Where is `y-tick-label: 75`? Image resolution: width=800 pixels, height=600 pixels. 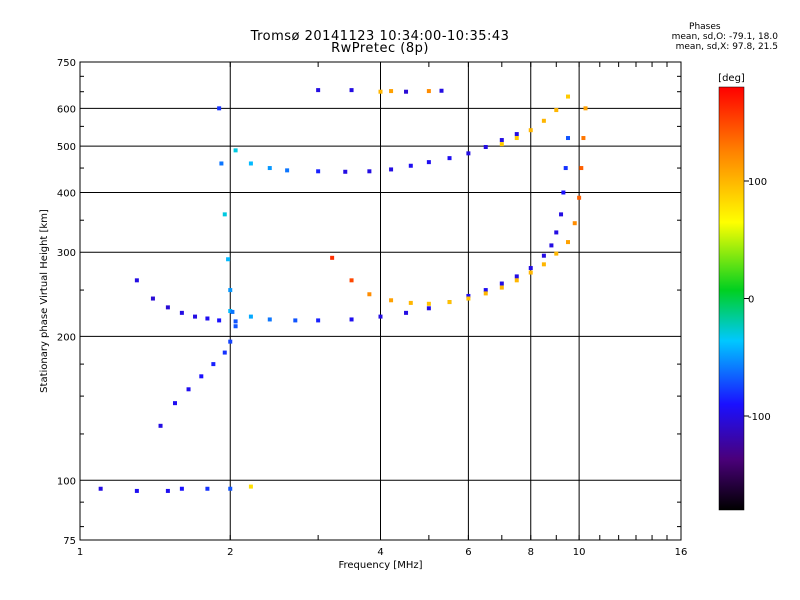 y-tick-label: 75 is located at coordinates (69, 541).